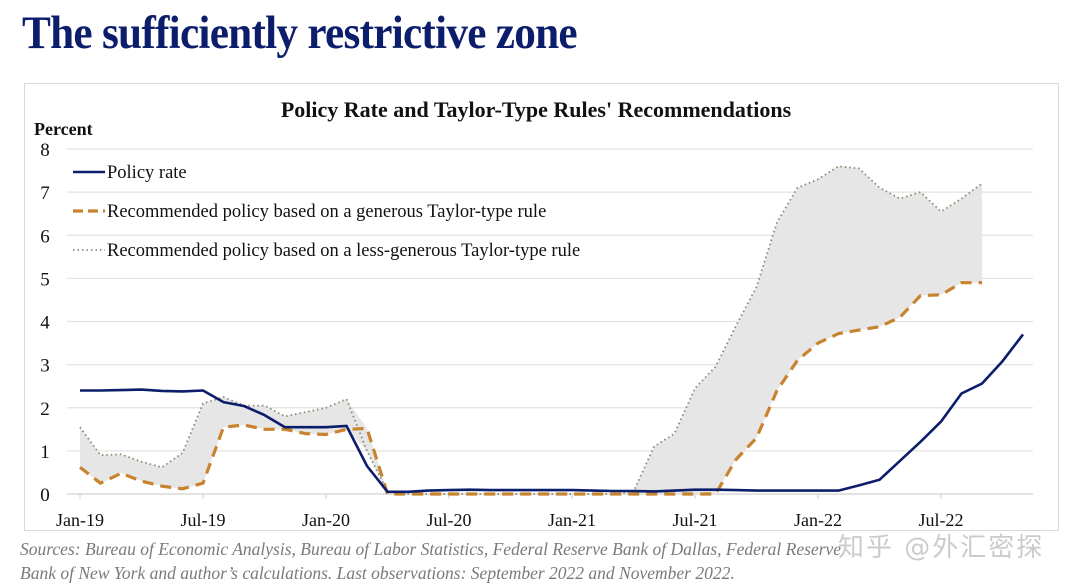 The width and height of the screenshot is (1080, 588). I want to click on legend-label: Policy rate, so click(147, 173).